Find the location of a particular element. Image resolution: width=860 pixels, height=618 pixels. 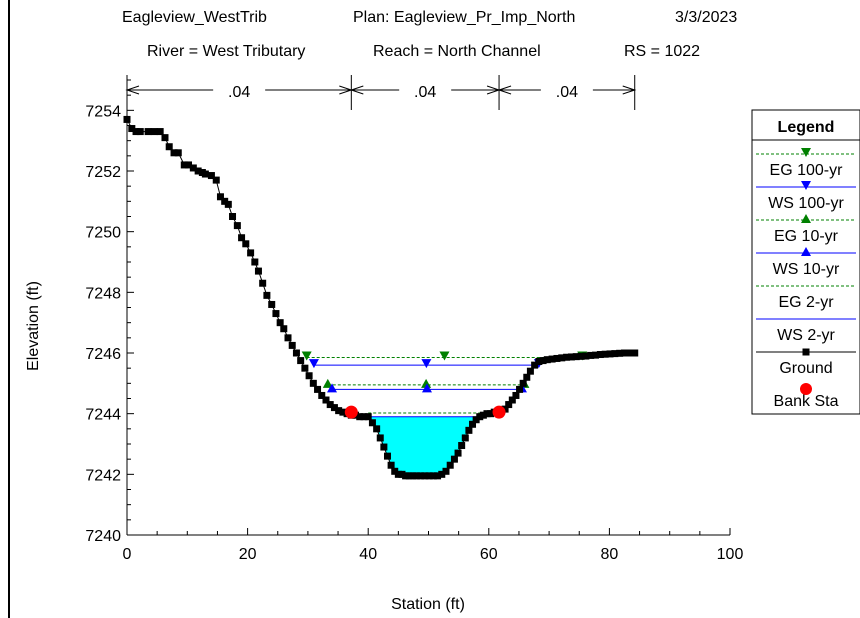

legend-entry: WS 10-yr is located at coordinates (806, 262).